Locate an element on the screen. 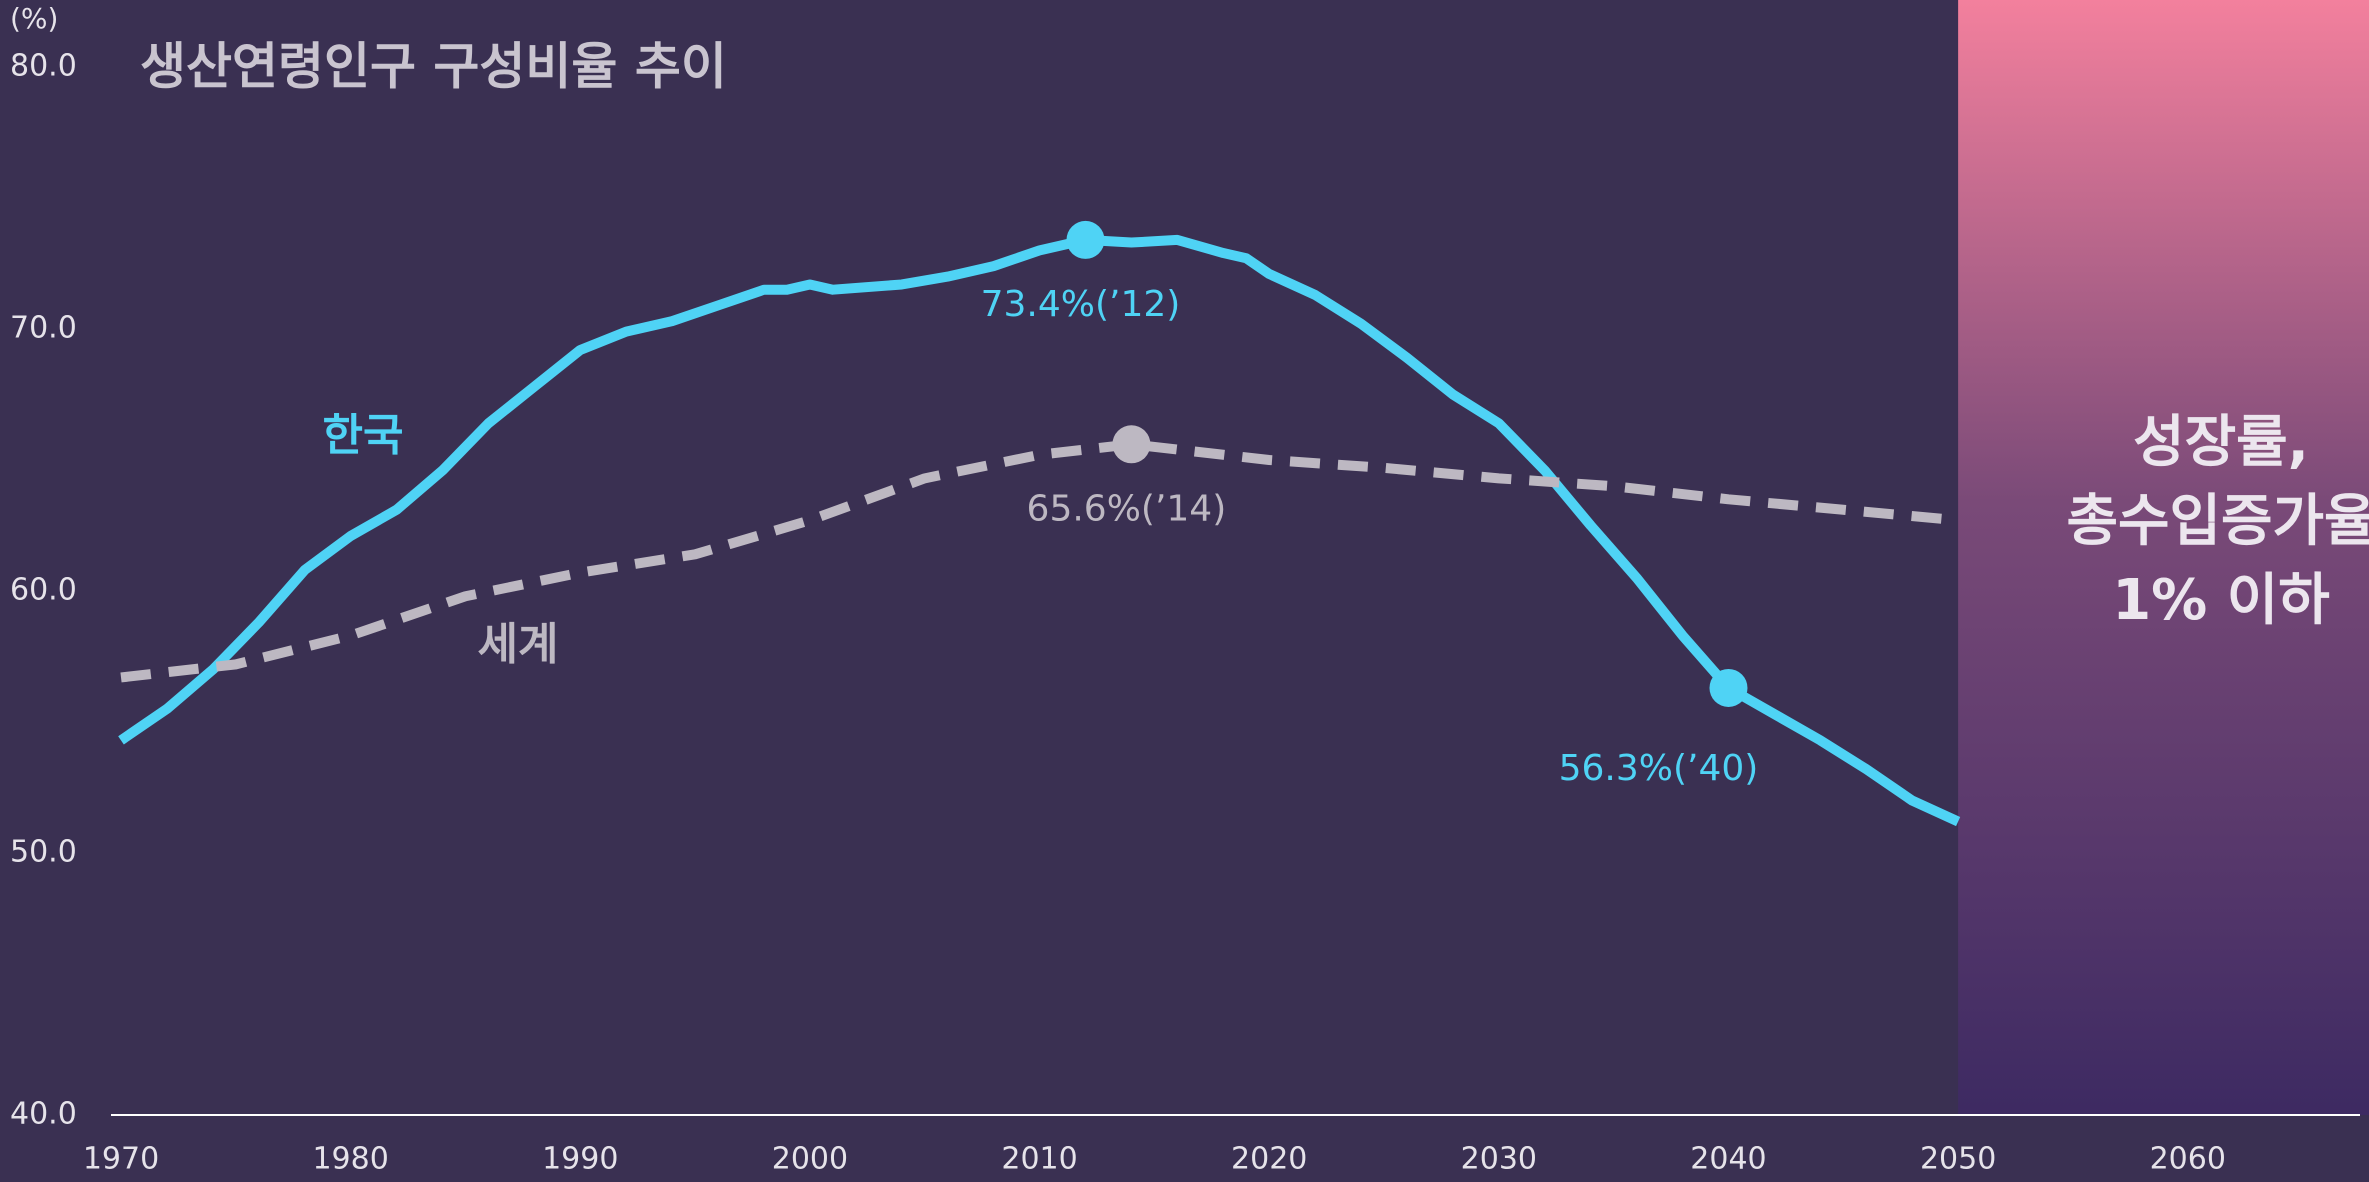 The image size is (2369, 1182). y-tick-label: 60.0 is located at coordinates (43, 590).